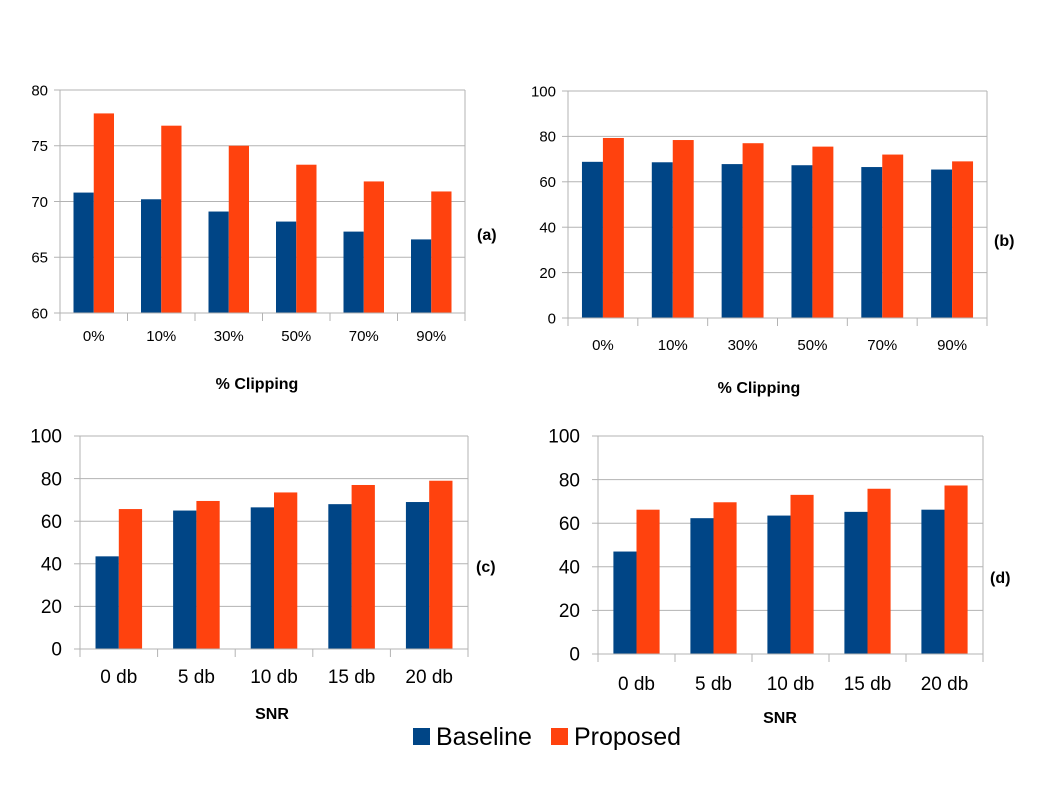  Describe the element at coordinates (39, 202) in the screenshot. I see `y-tick-label: 70` at that location.